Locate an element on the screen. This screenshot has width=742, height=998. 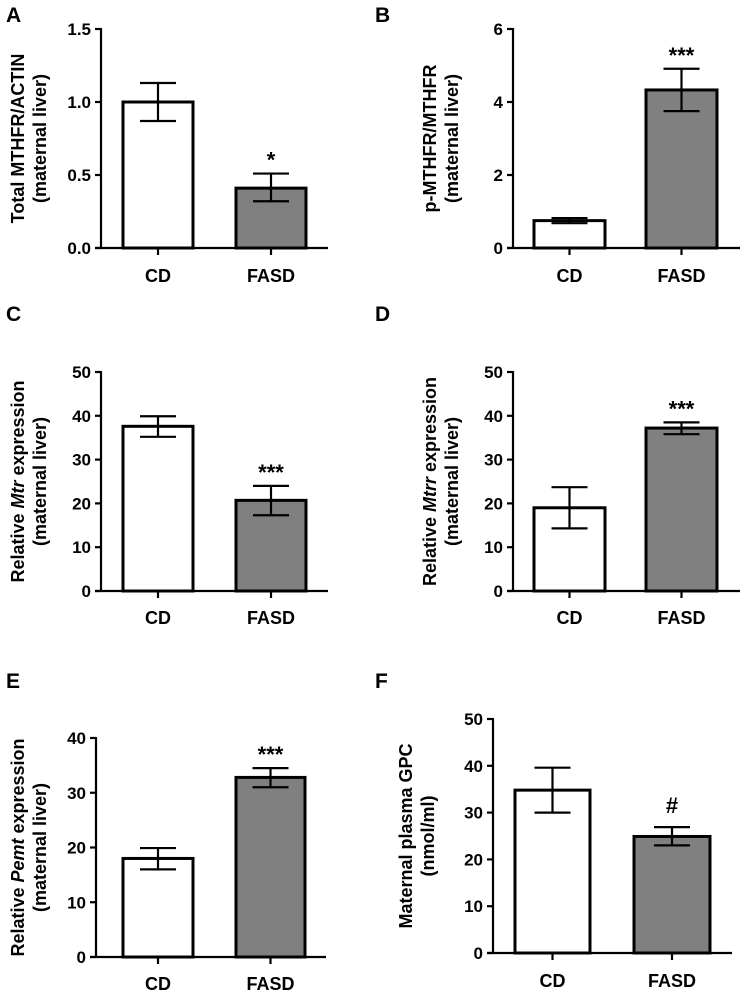
y-axis-label: Total MTHFR/ACTIN (maternal liver) is located at coordinates (29, 139).